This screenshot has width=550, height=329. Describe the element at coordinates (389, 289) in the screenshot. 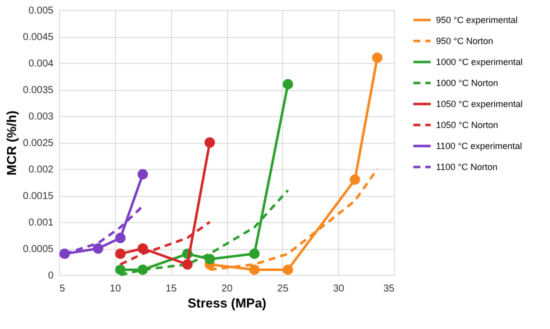

I see `x-tick-label: 35` at that location.